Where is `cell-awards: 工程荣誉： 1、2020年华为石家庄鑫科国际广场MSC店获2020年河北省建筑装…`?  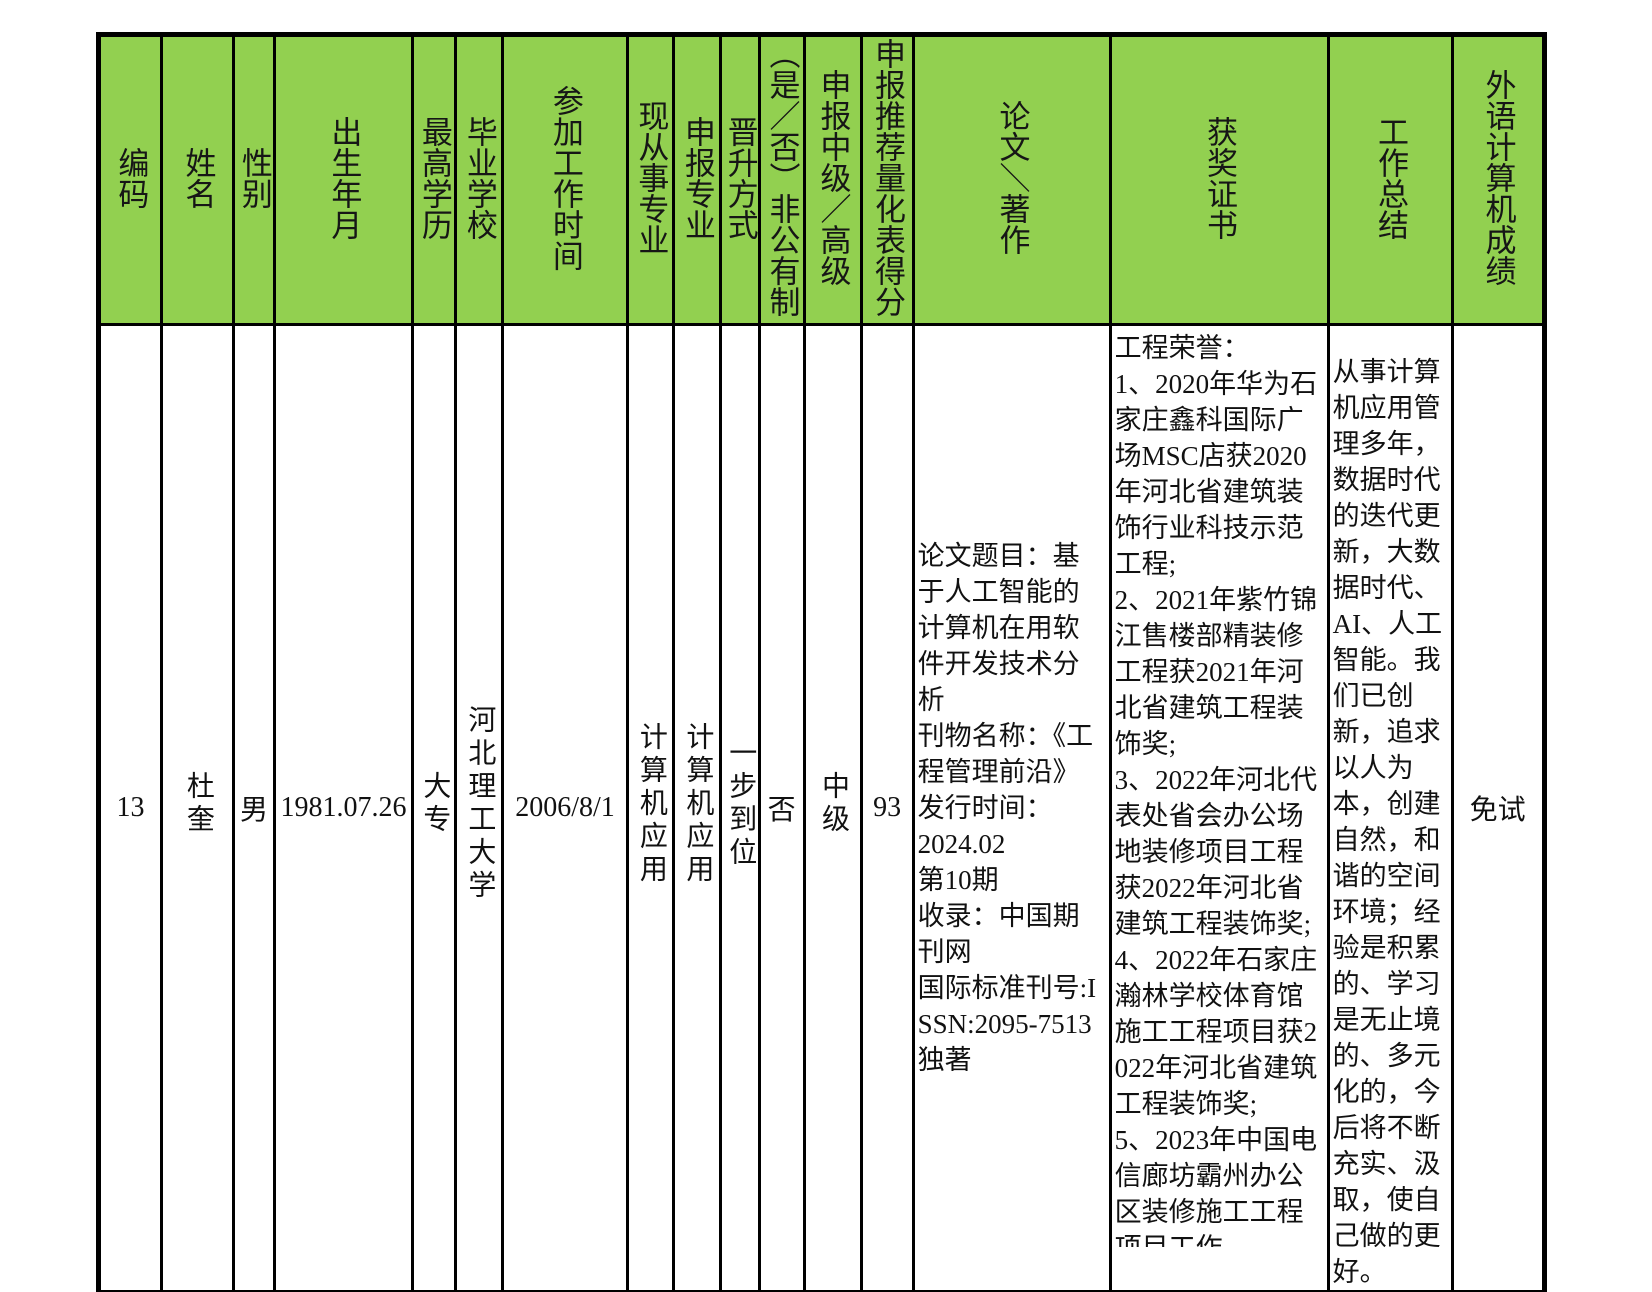 cell-awards: 工程荣誉： 1、2020年华为石家庄鑫科国际广场MSC店获2020年河北省建筑装… is located at coordinates (1219, 807).